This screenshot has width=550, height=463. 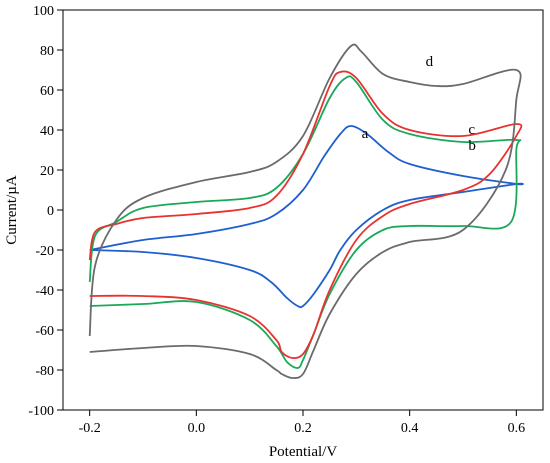 What do you see at coordinates (45, 211) in the screenshot?
I see `y-axis: -100 -80 -60 -40 -20 0 20 40 60 80 100` at bounding box center [45, 211].